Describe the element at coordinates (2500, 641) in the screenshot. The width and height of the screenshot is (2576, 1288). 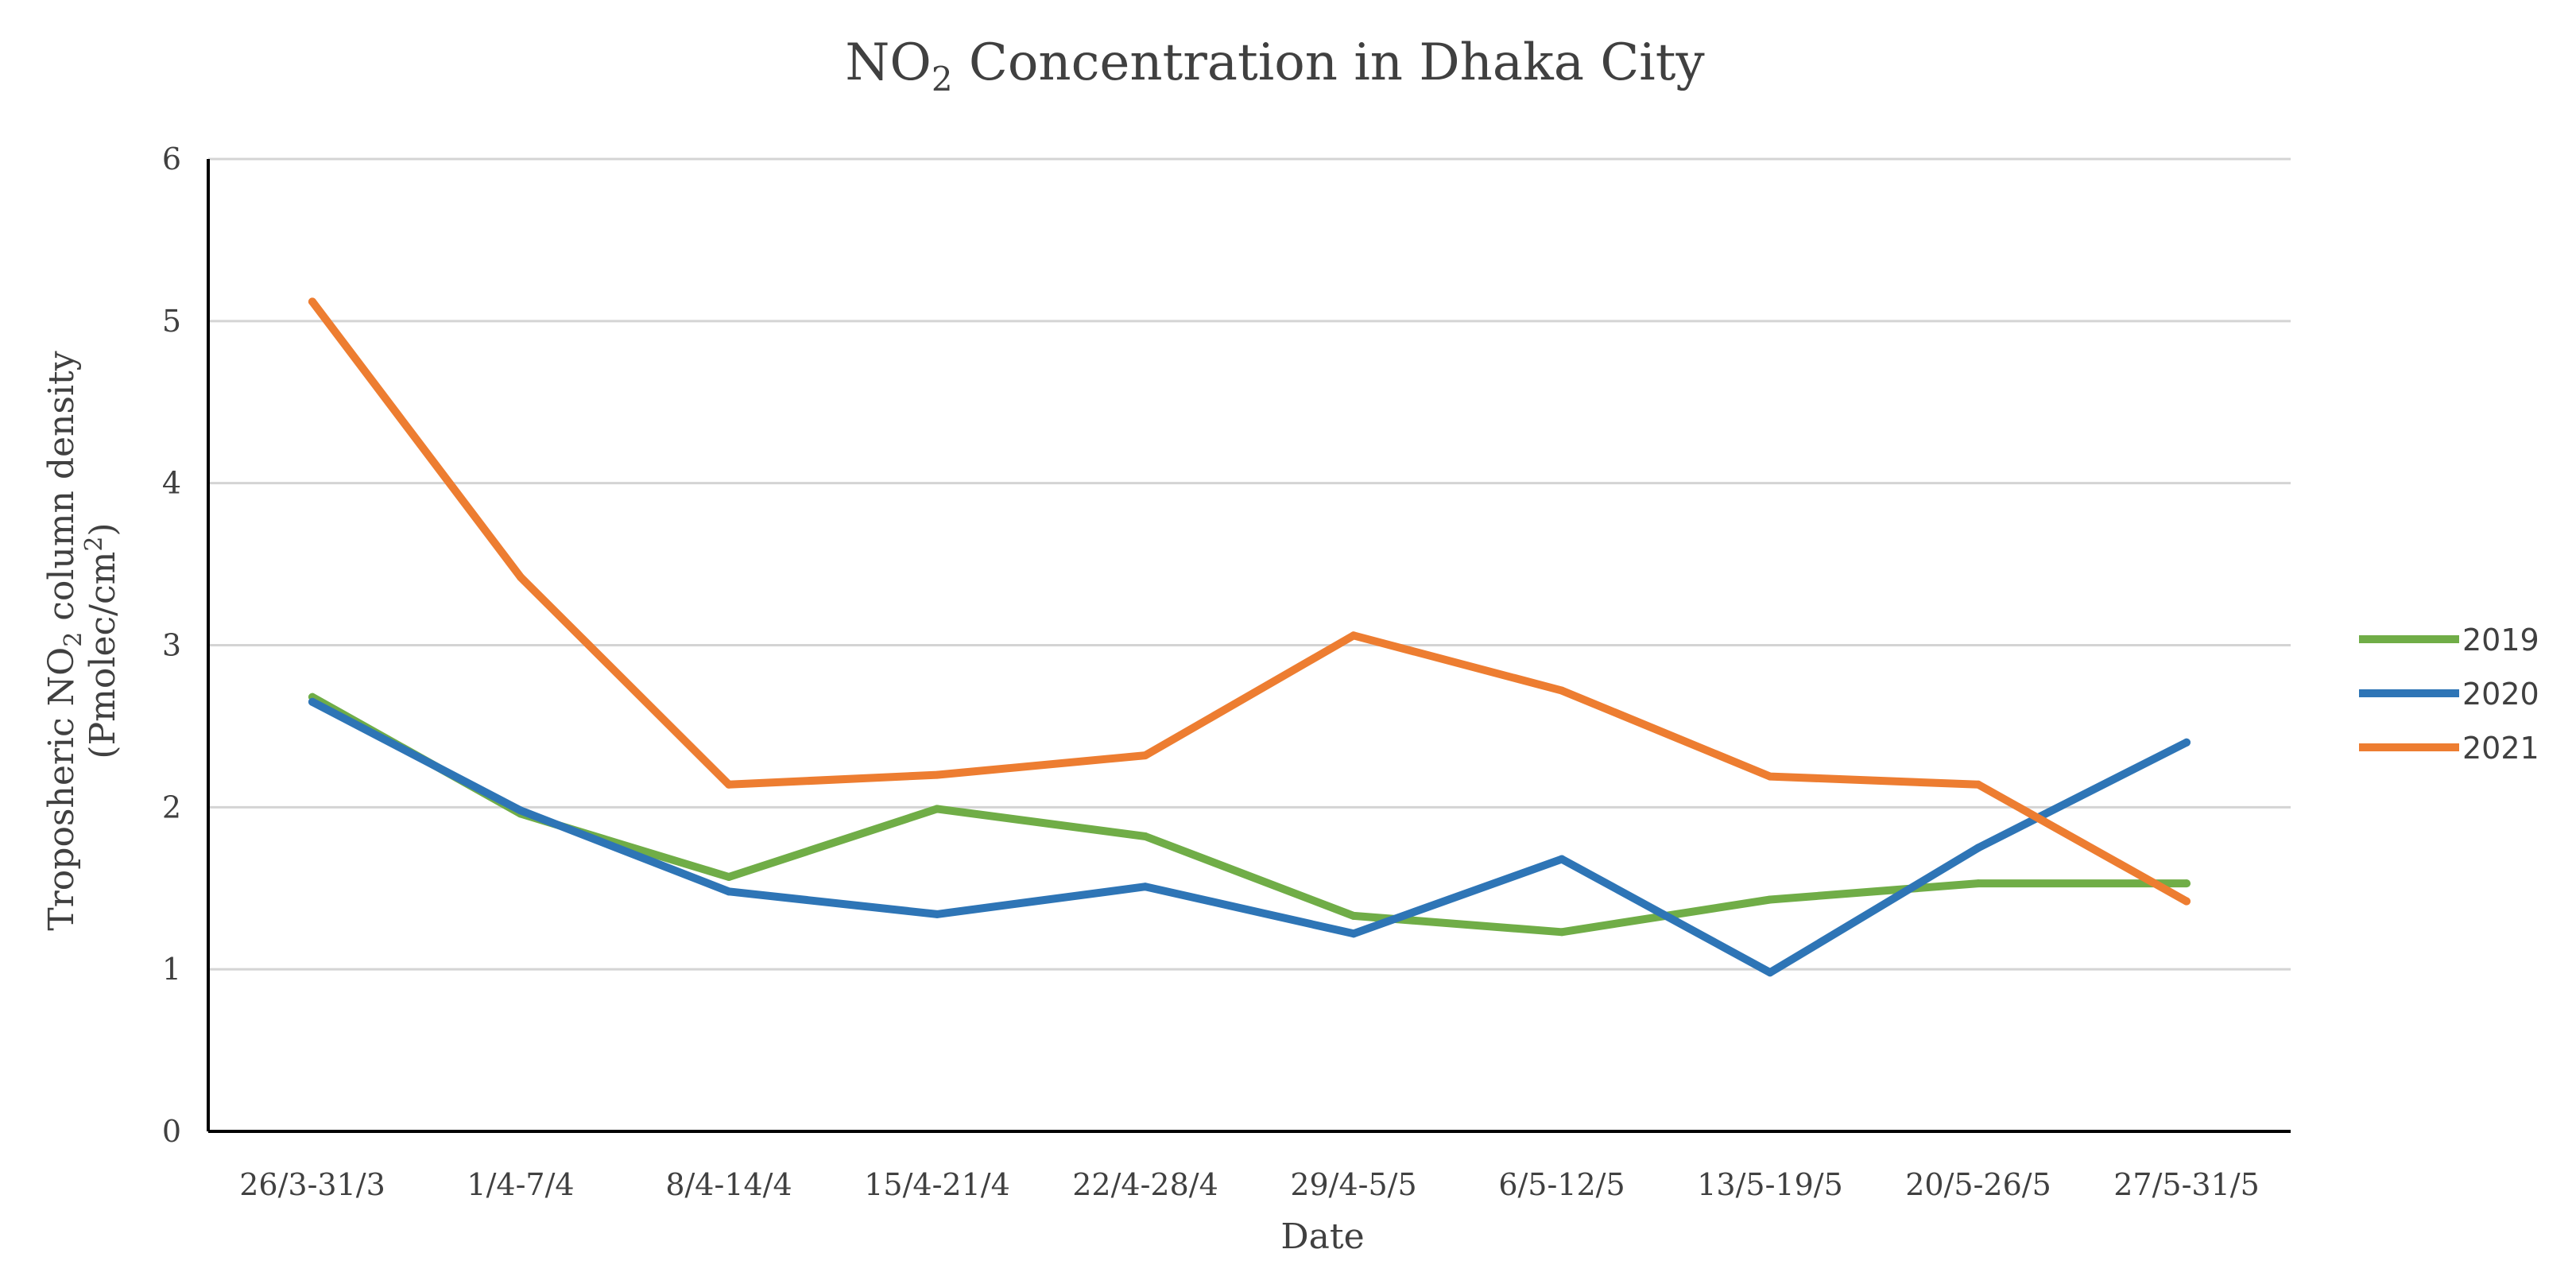
I see `legend-label-2019: 2019` at that location.